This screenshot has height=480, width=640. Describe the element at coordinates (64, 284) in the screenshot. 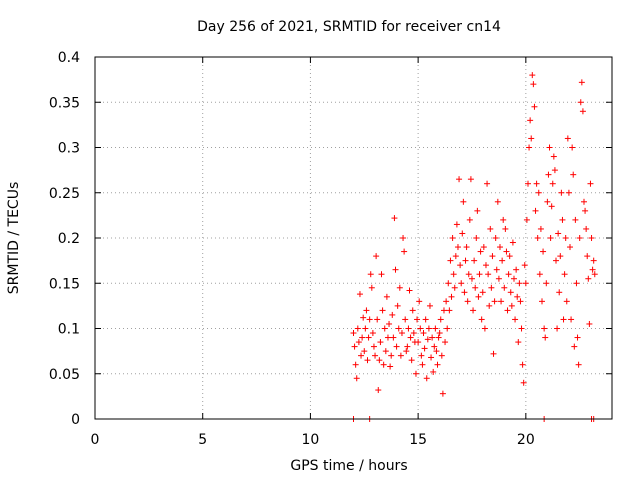

I see `y-tick-label: 0.15` at that location.